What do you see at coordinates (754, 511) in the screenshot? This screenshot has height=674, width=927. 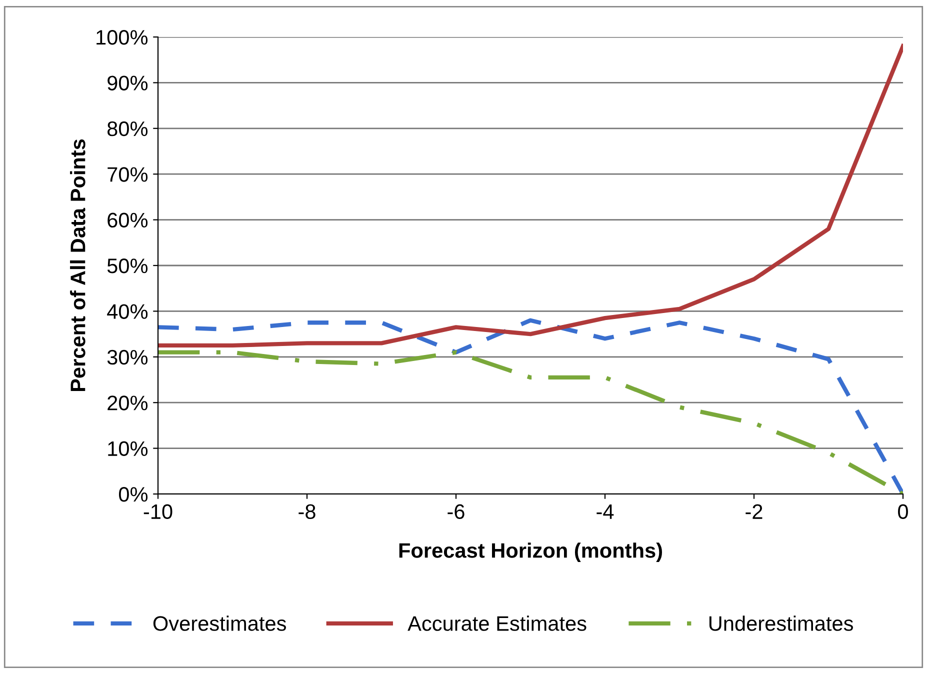 I see `x-tick-label: -2` at bounding box center [754, 511].